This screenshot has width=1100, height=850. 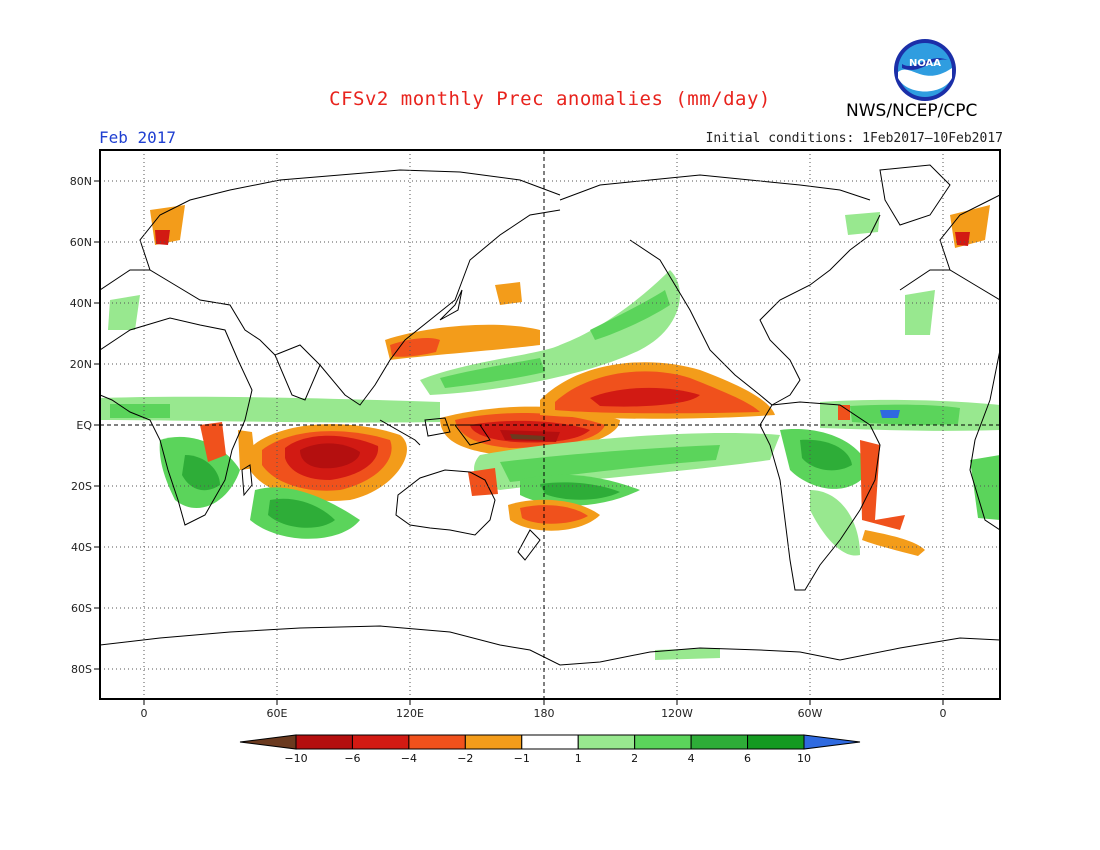 I want to click on noaa-logo-icon: NOAA, so click(x=925, y=70).